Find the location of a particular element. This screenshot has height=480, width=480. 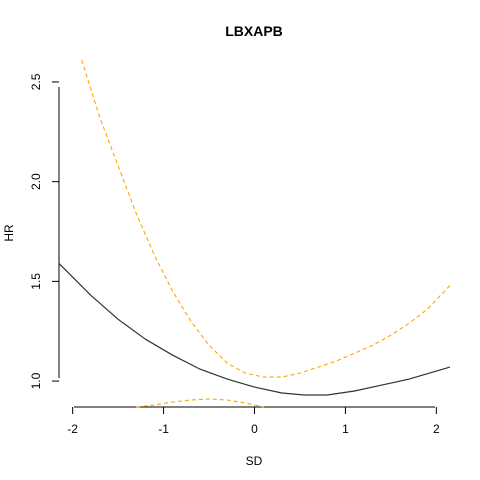

x-tick-label: -2 is located at coordinates (72, 429).